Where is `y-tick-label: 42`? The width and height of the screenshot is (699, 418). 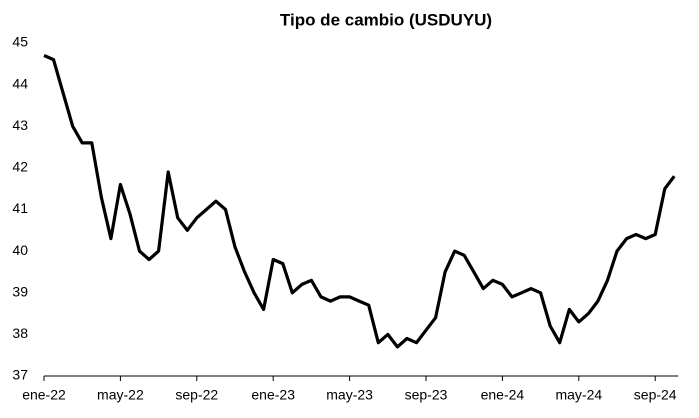
y-tick-label: 42 is located at coordinates (20, 167).